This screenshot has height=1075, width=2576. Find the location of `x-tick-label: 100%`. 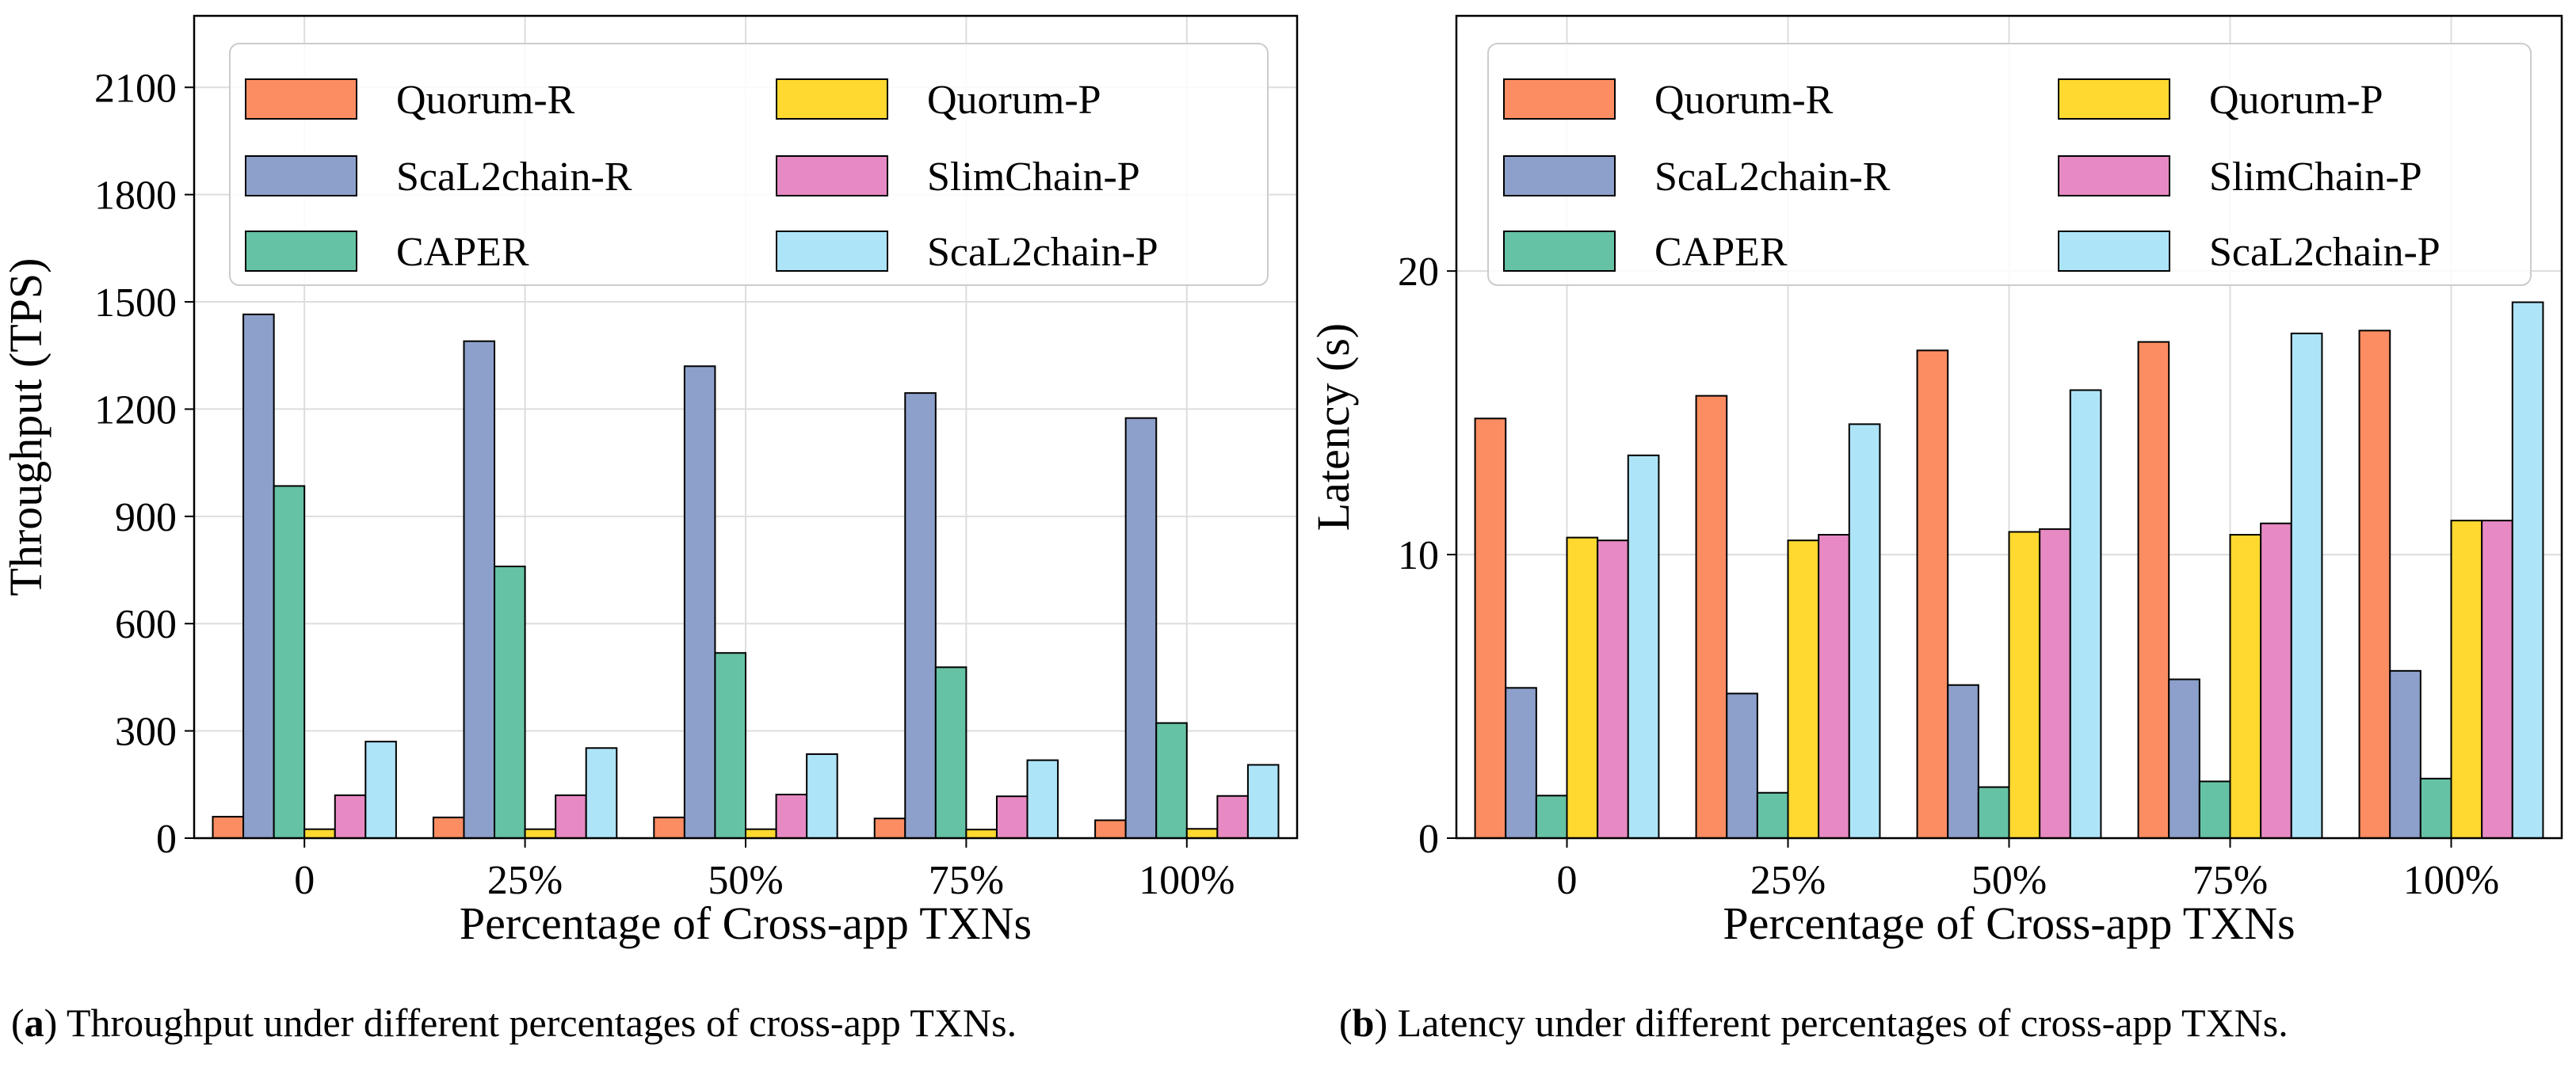

x-tick-label: 100% is located at coordinates (2451, 880).